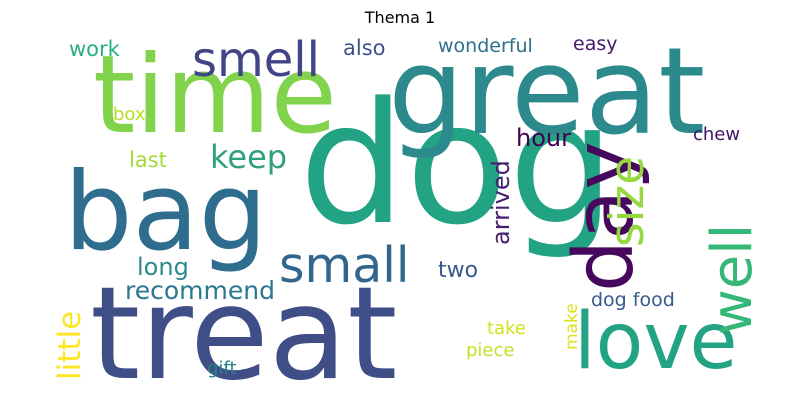  I want to click on word-size: size, so click(627, 201).